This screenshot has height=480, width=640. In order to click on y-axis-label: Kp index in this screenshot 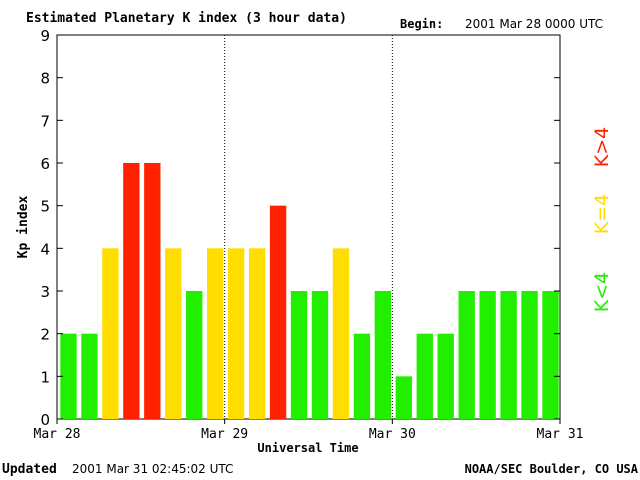, I will do `click(23, 227)`.